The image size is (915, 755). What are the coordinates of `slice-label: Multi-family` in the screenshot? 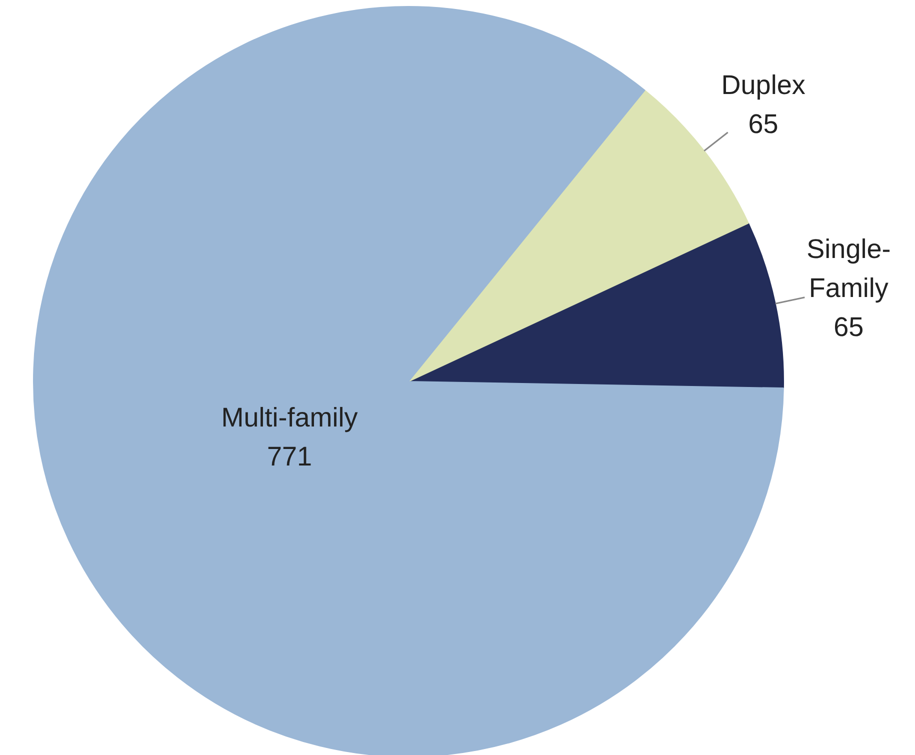 It's located at (289, 417).